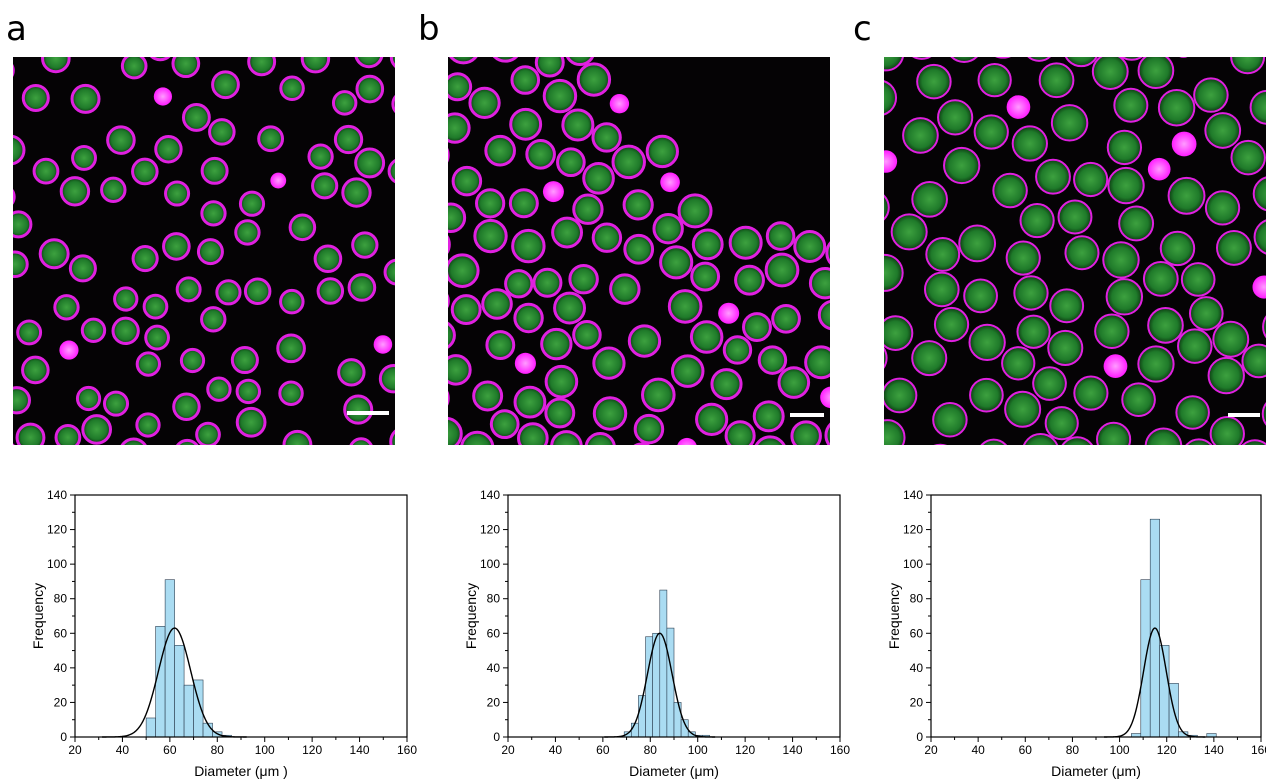  I want to click on y-tick-label: 100, so click(913, 564).